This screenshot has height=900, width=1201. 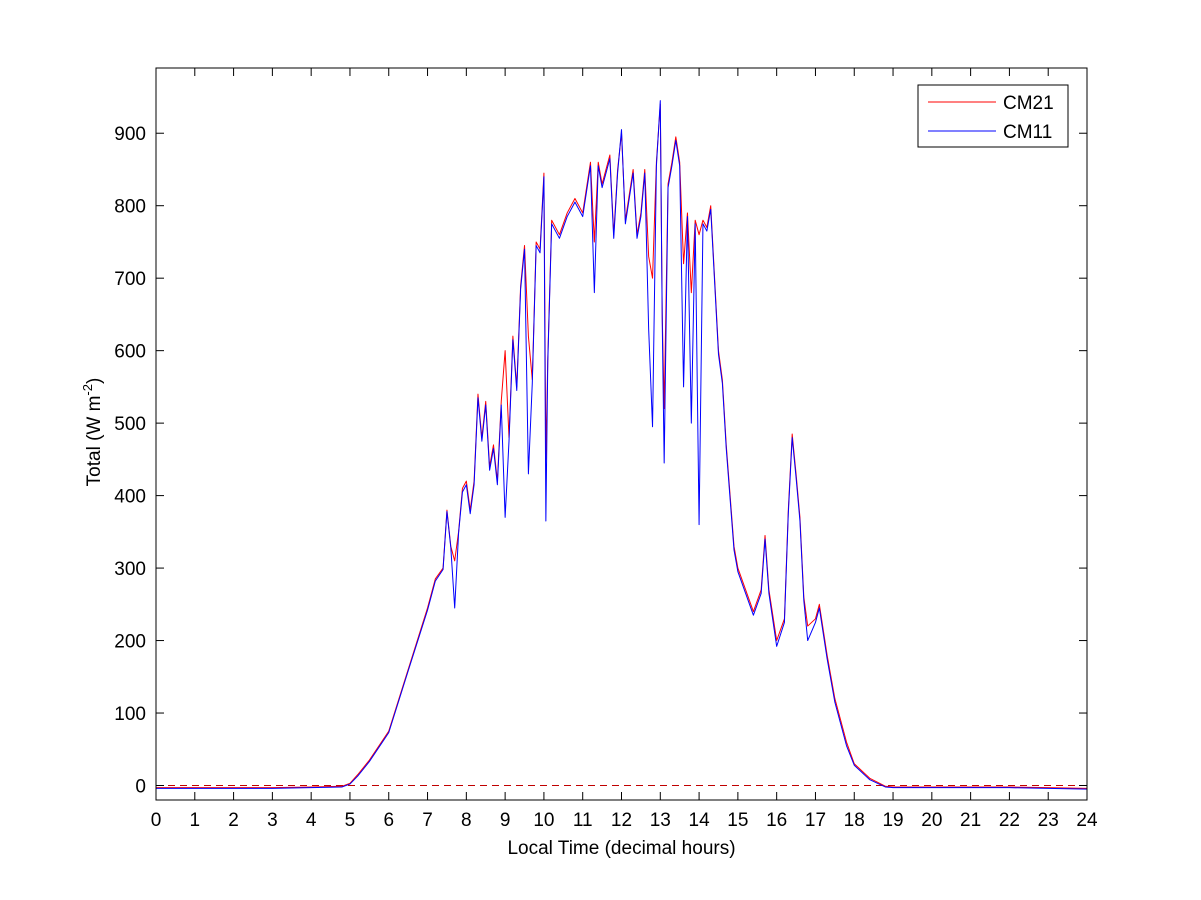 What do you see at coordinates (130, 642) in the screenshot?
I see `y-tick-label: 200` at bounding box center [130, 642].